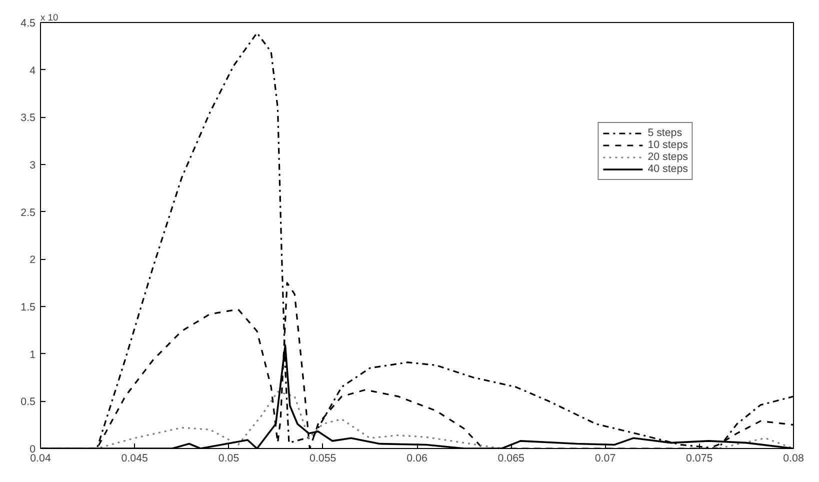 This screenshot has height=482, width=819. Describe the element at coordinates (668, 157) in the screenshot. I see `legend-label: 20 steps` at that location.